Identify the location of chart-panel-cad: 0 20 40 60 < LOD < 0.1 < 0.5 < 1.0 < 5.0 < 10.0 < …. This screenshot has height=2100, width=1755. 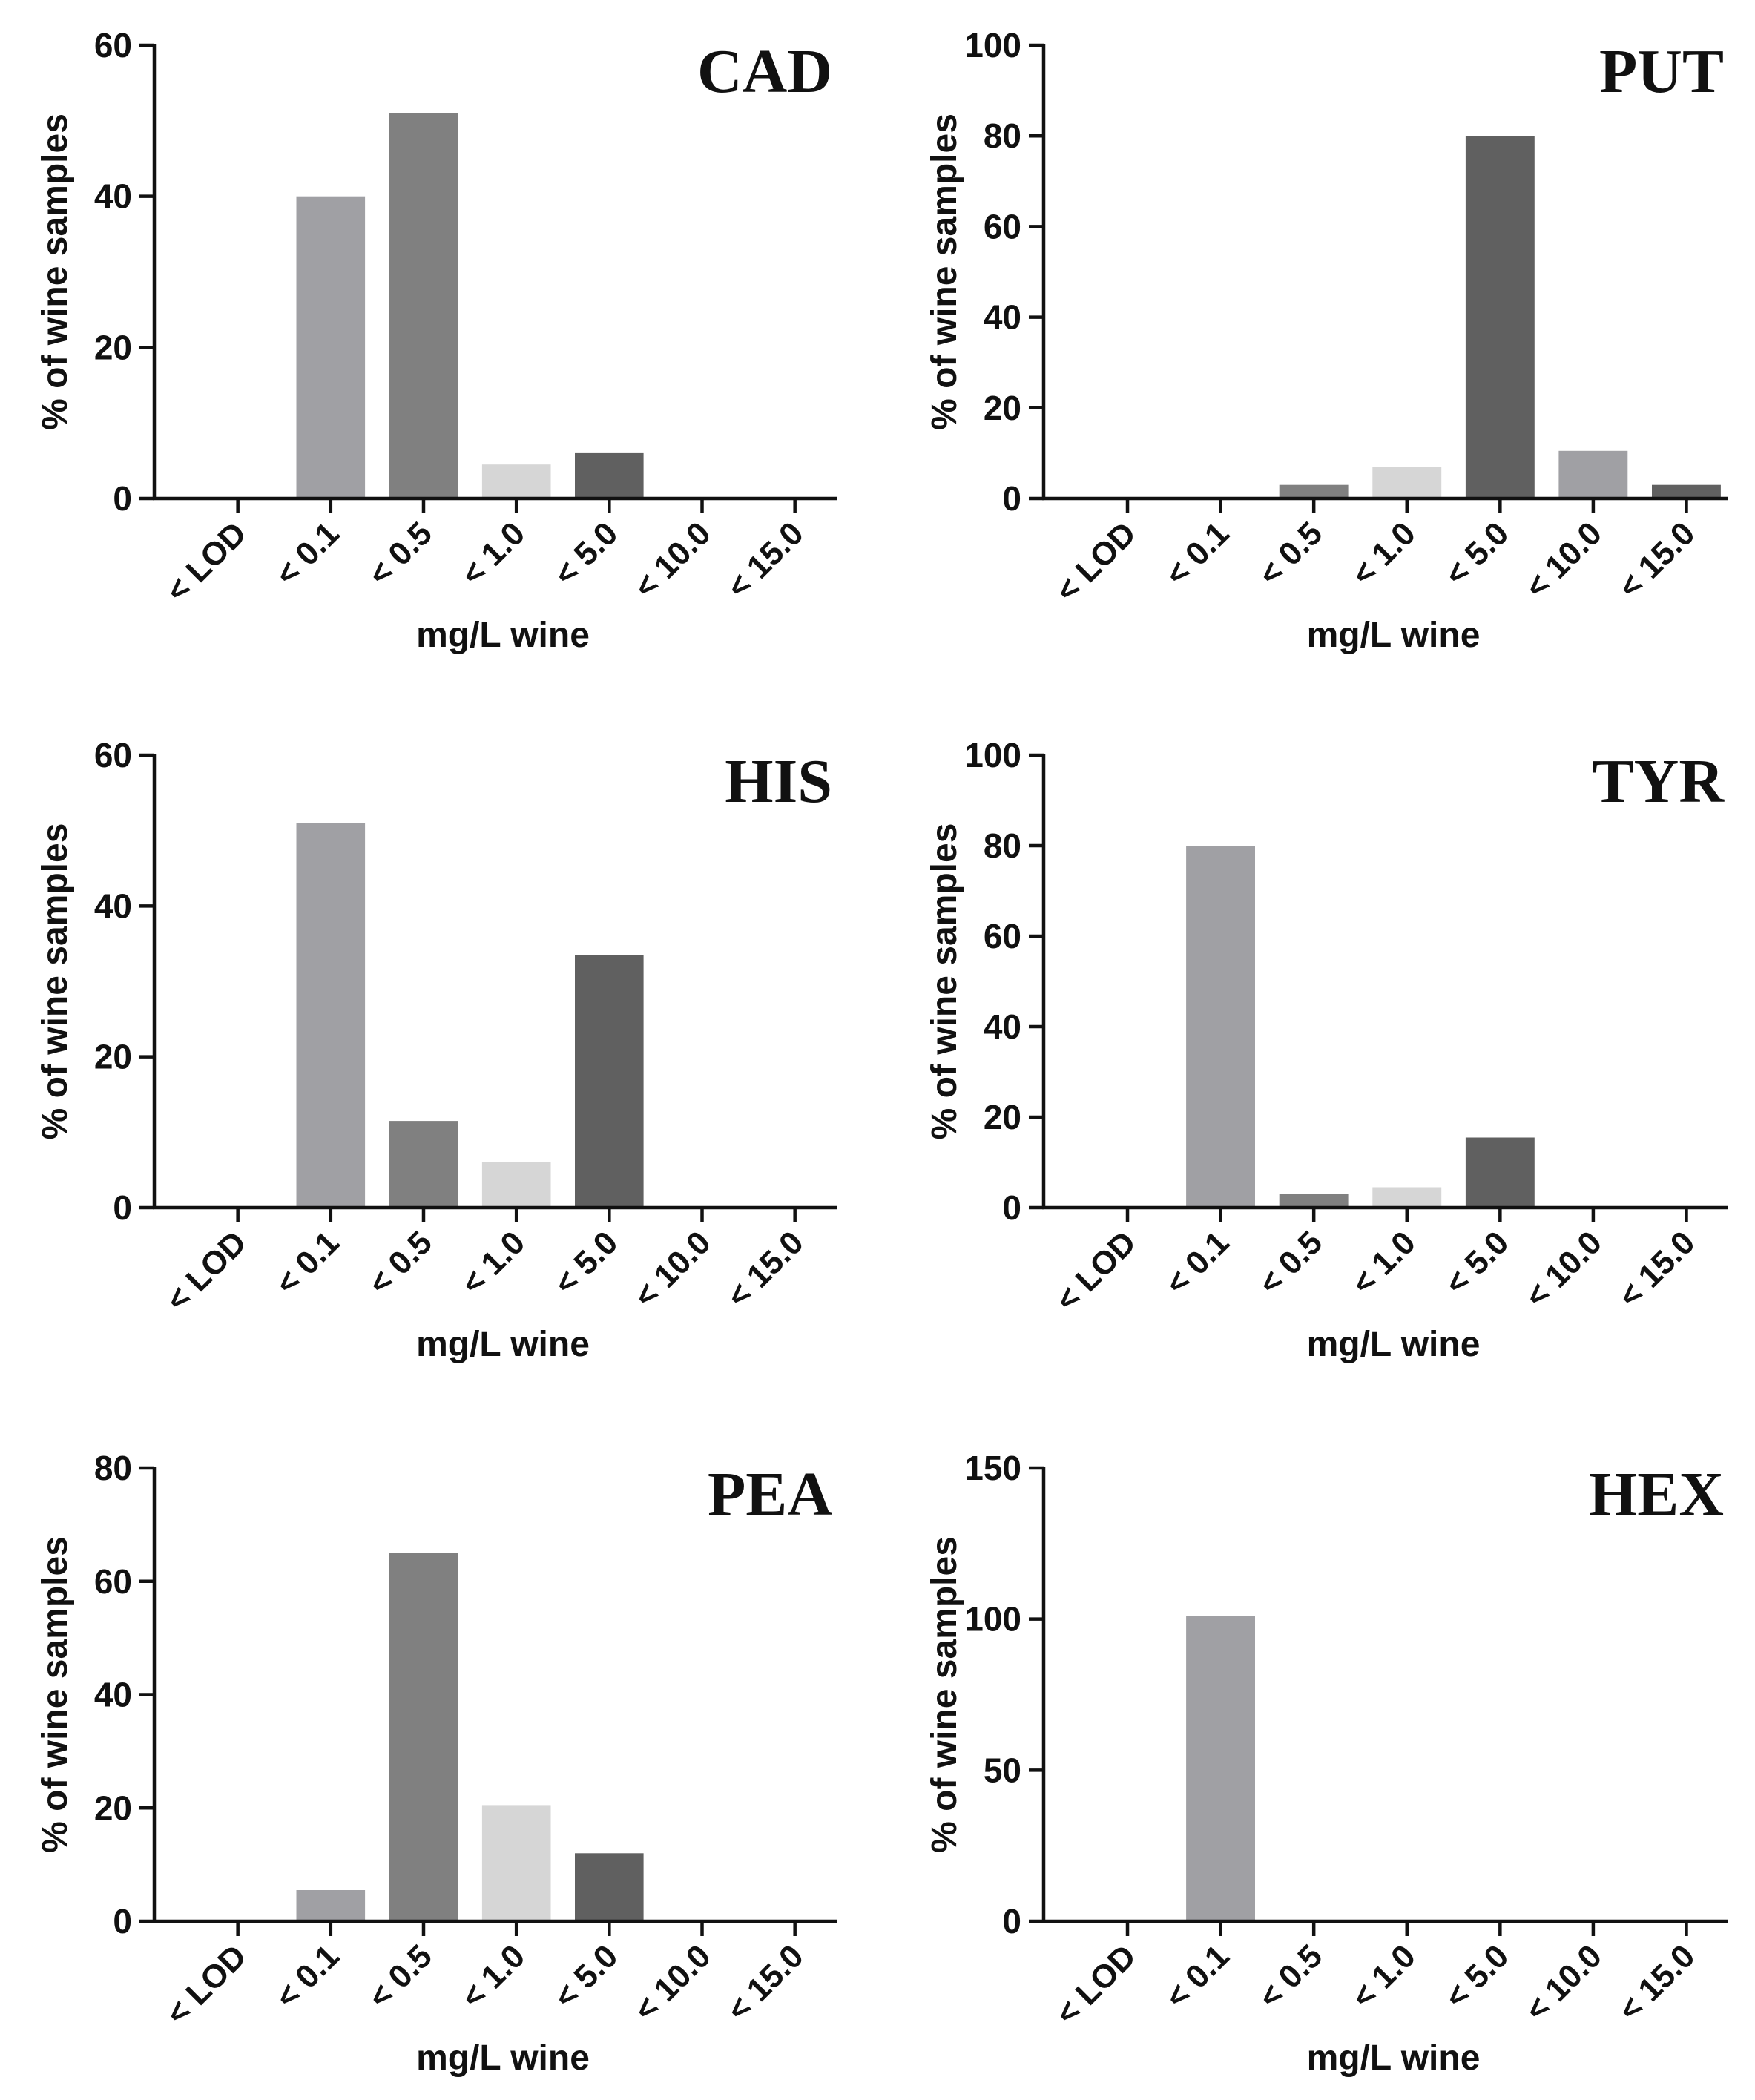
(437, 340).